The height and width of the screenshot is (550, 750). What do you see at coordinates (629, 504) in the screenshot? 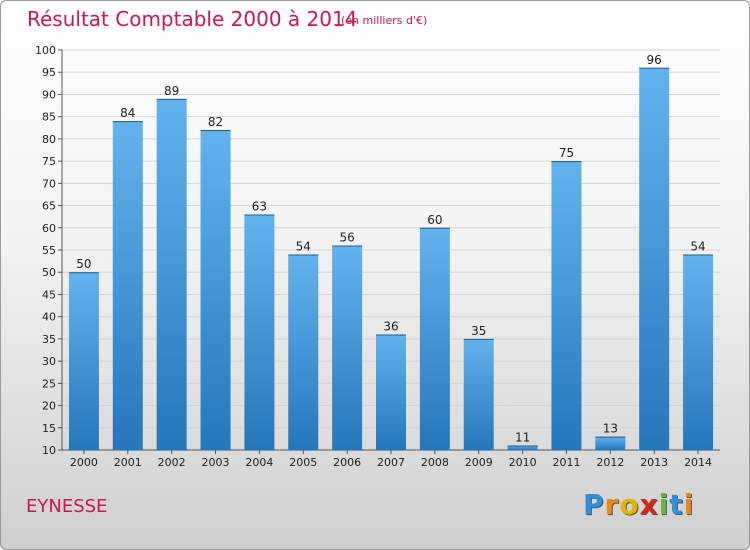
I see `logo-letter: o` at bounding box center [629, 504].